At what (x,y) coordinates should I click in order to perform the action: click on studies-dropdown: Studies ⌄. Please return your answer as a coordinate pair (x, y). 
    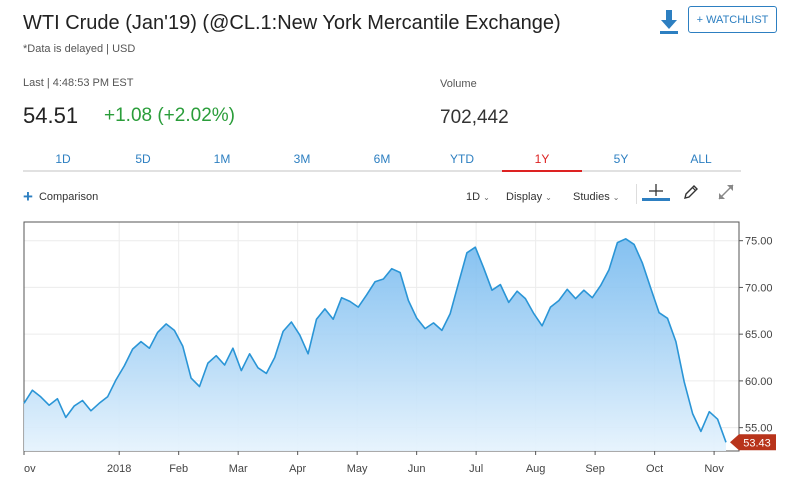
    Looking at the image, I should click on (596, 197).